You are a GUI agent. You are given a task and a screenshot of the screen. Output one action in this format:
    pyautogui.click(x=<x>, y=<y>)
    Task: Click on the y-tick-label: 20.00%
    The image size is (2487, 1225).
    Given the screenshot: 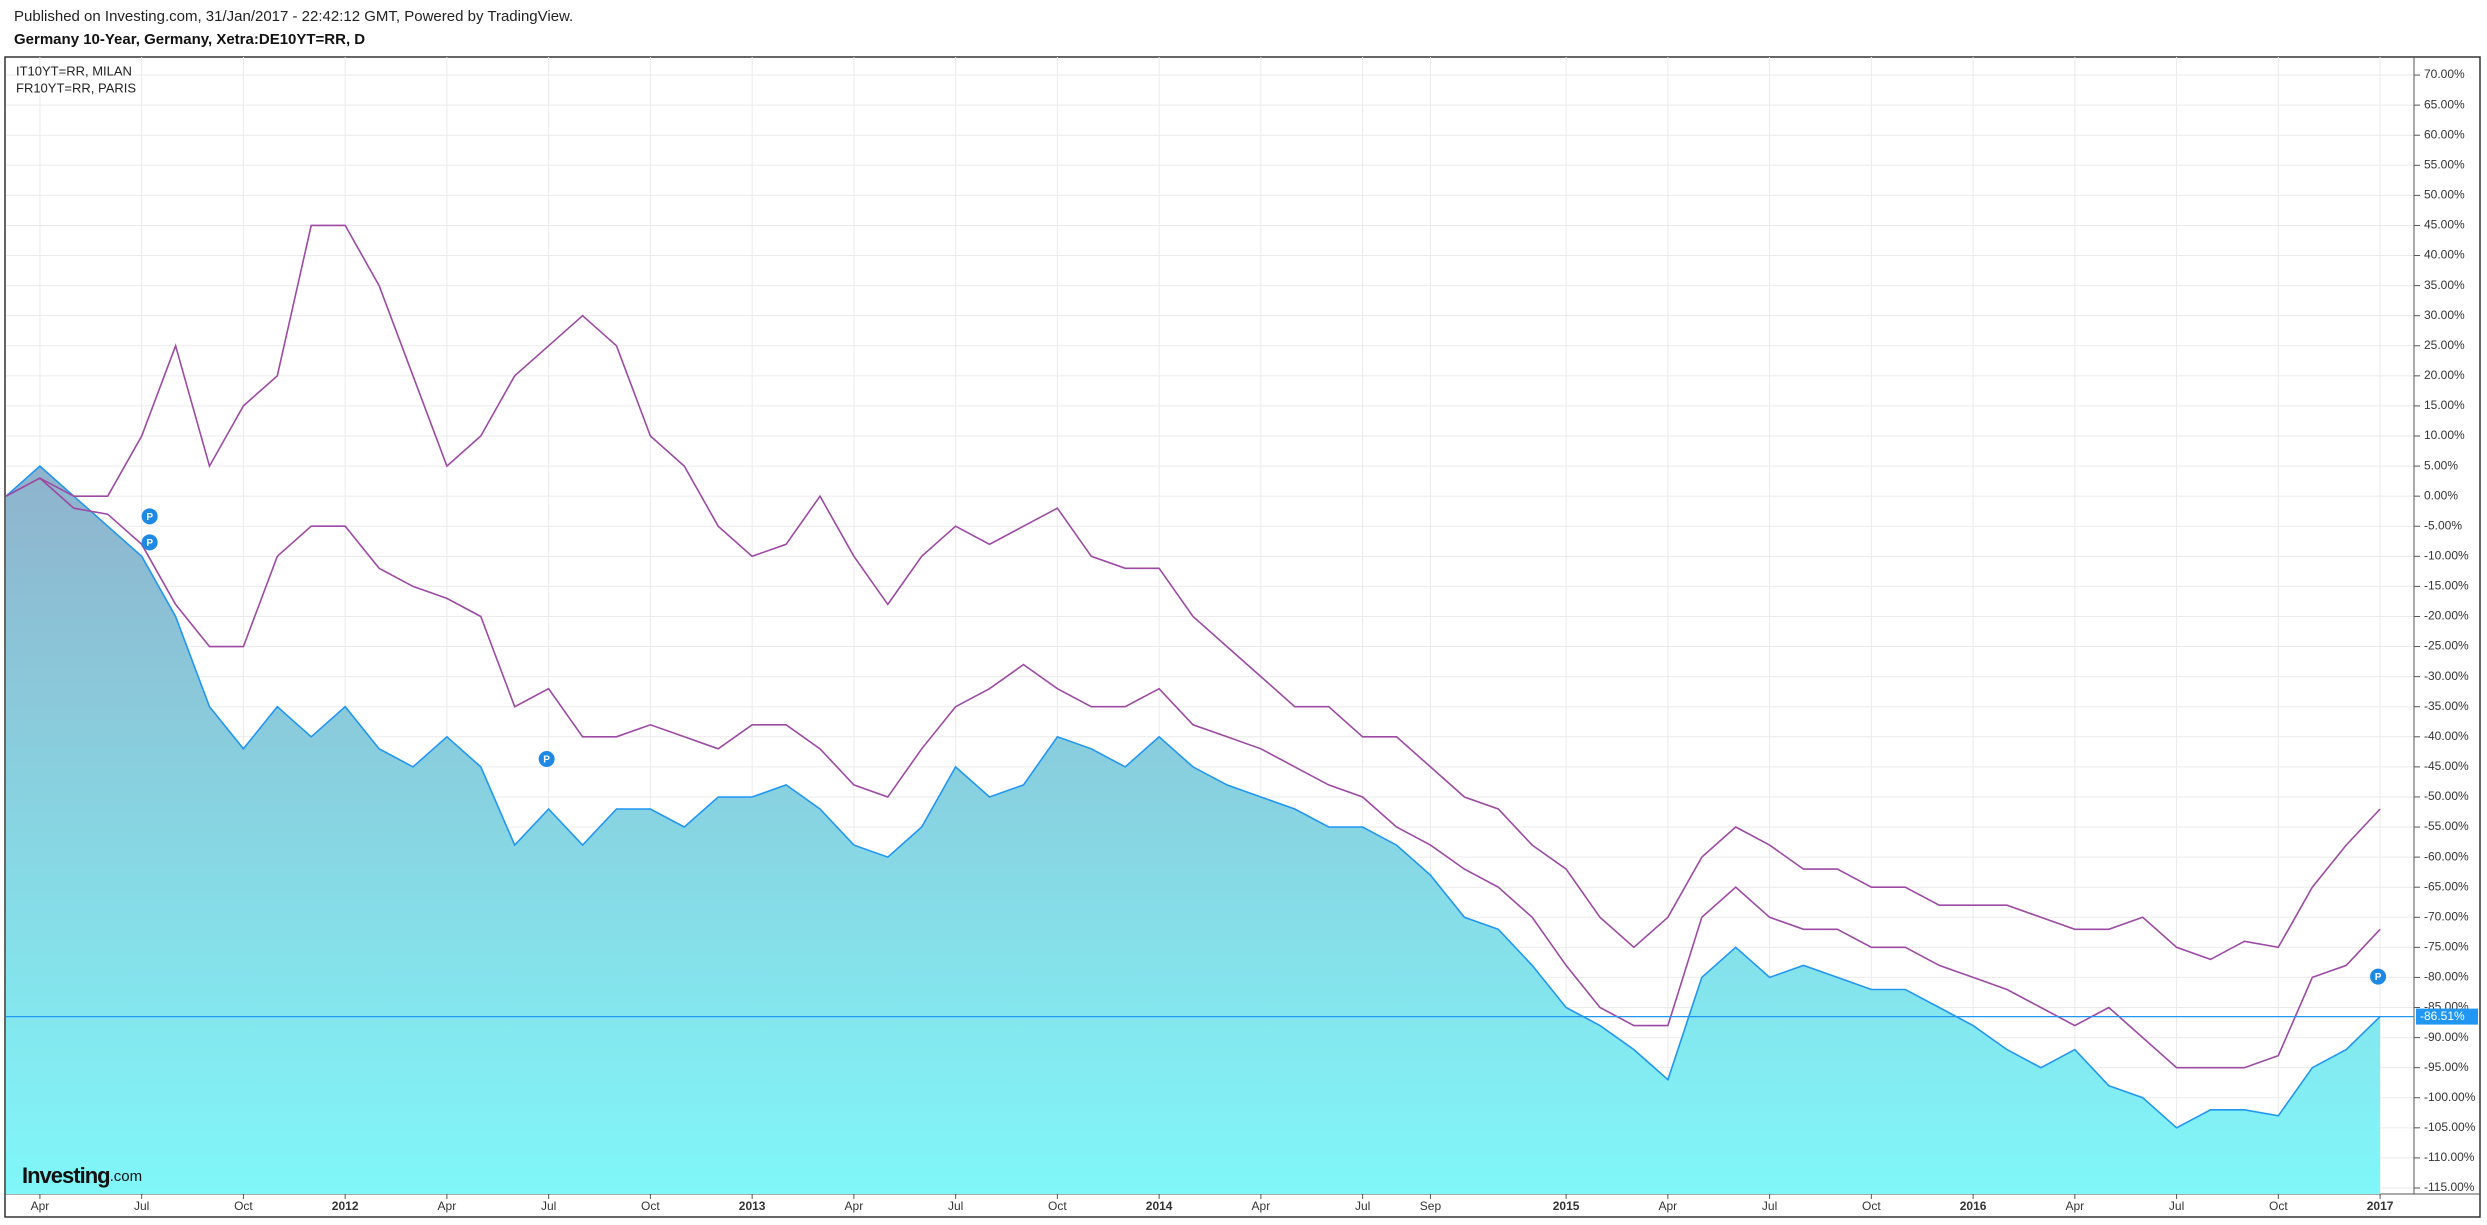 What is the action you would take?
    pyautogui.click(x=2444, y=375)
    